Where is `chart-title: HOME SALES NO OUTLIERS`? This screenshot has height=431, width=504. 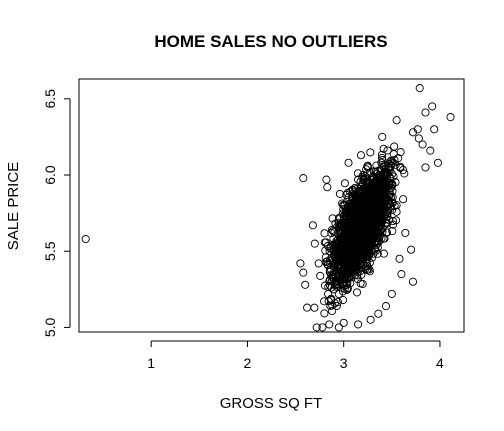 chart-title: HOME SALES NO OUTLIERS is located at coordinates (270, 41).